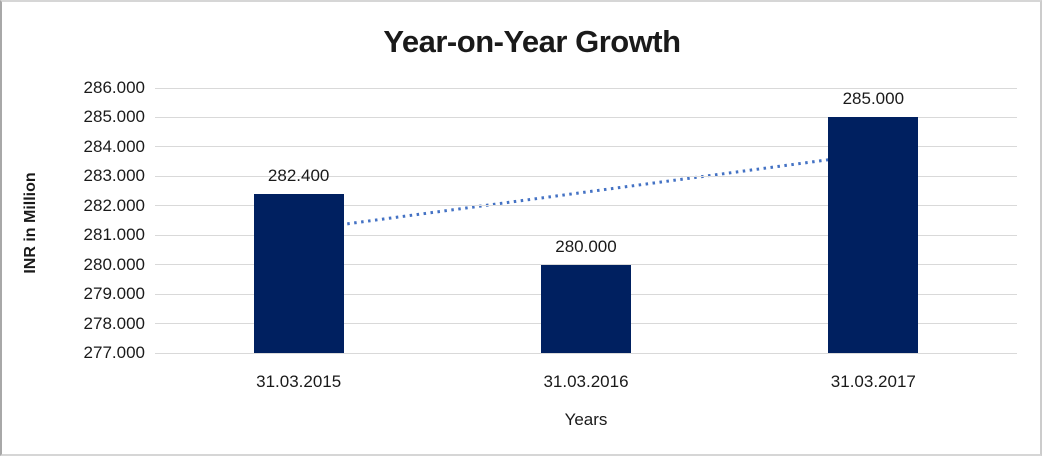  I want to click on x-tick-label: 31.03.2017, so click(873, 381).